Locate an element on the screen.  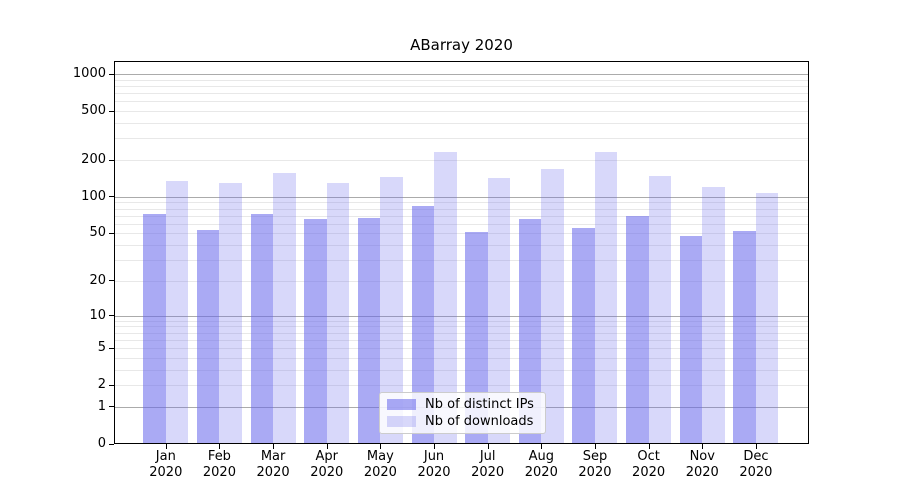
legend-item-downloads: Nb of downloads is located at coordinates (466, 421).